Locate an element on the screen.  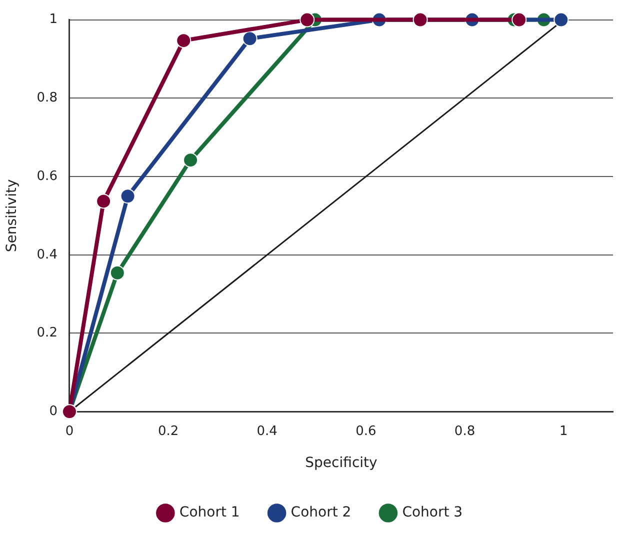
x-tick-label: 0.8 is located at coordinates (465, 431).